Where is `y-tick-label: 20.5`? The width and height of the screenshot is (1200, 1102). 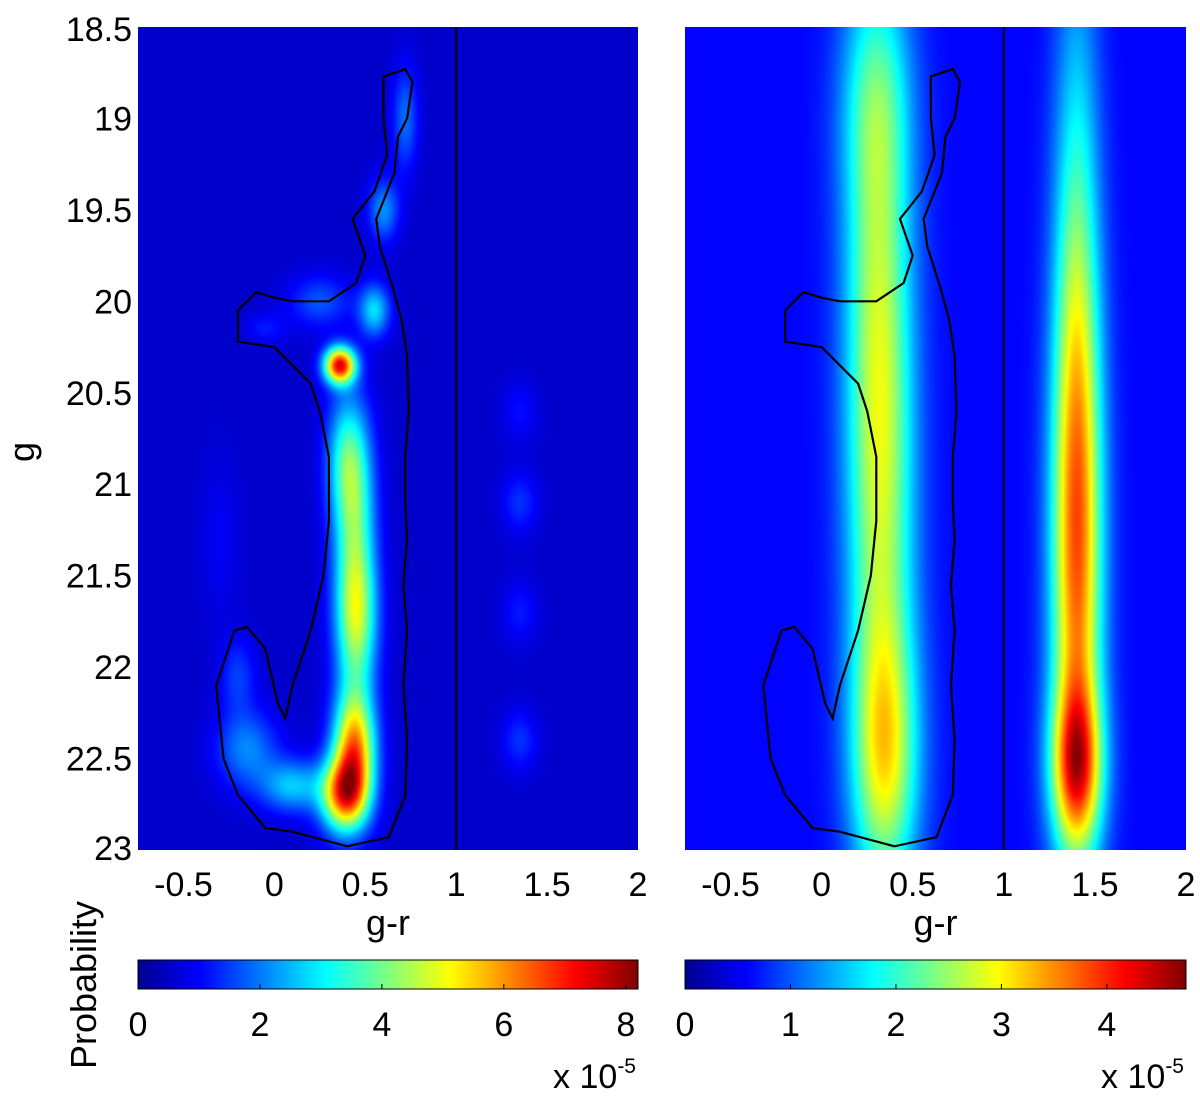 y-tick-label: 20.5 is located at coordinates (99, 394).